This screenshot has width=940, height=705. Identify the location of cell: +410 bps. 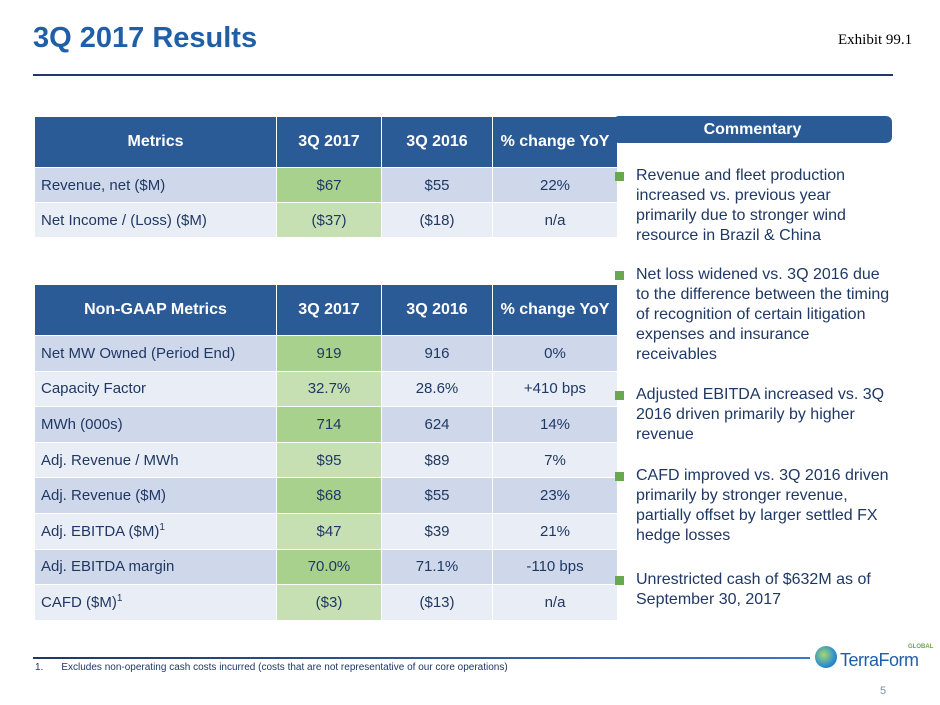
(555, 389).